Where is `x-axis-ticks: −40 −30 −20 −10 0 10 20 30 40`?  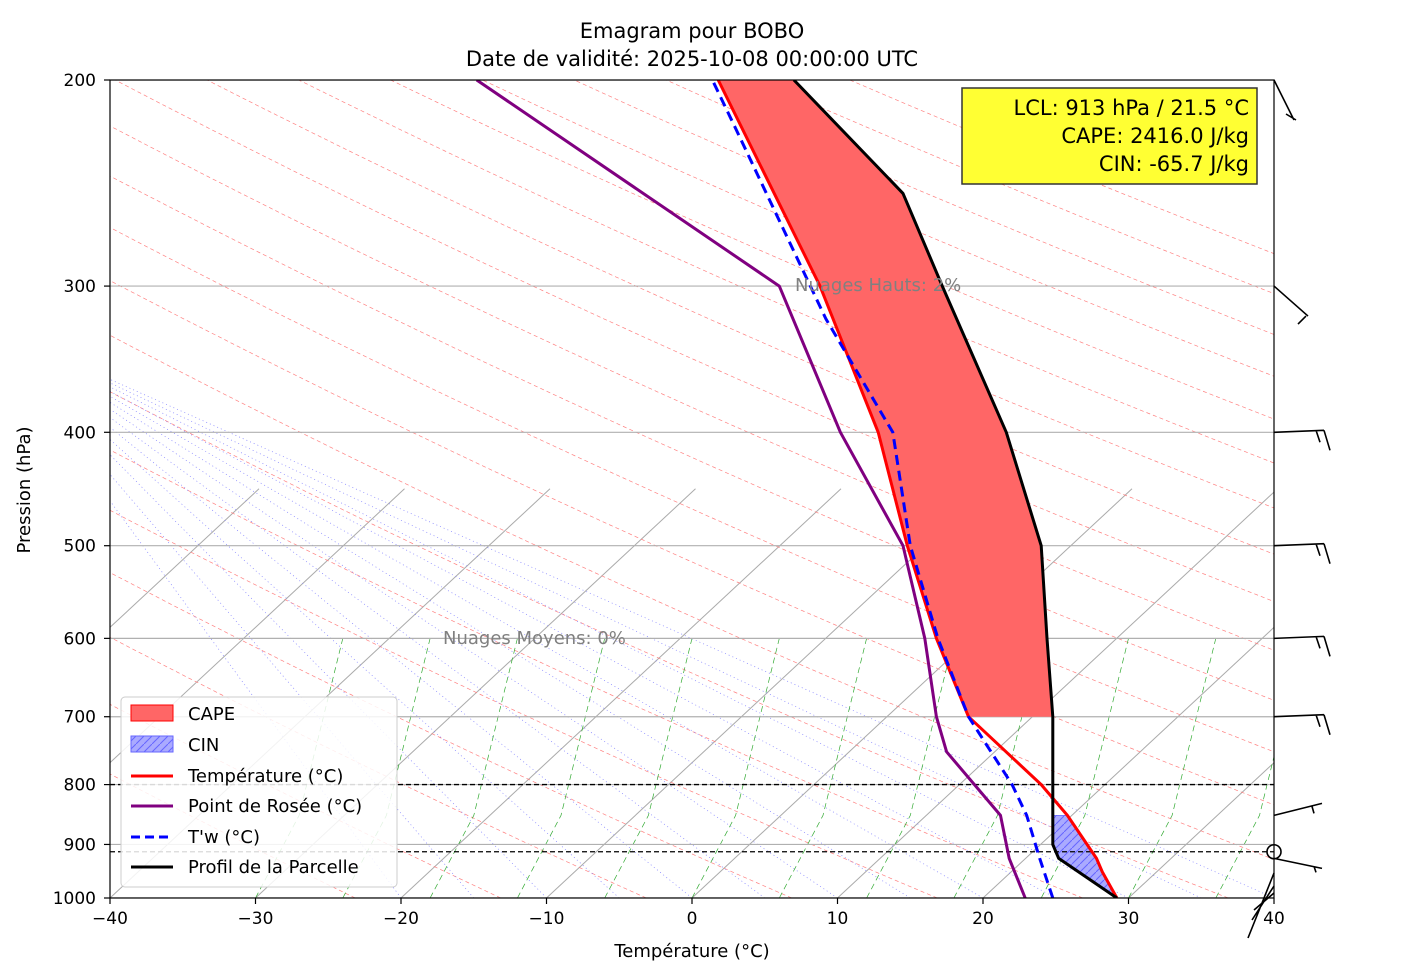
x-axis-ticks: −40 −30 −20 −10 0 10 20 30 40 is located at coordinates (688, 913).